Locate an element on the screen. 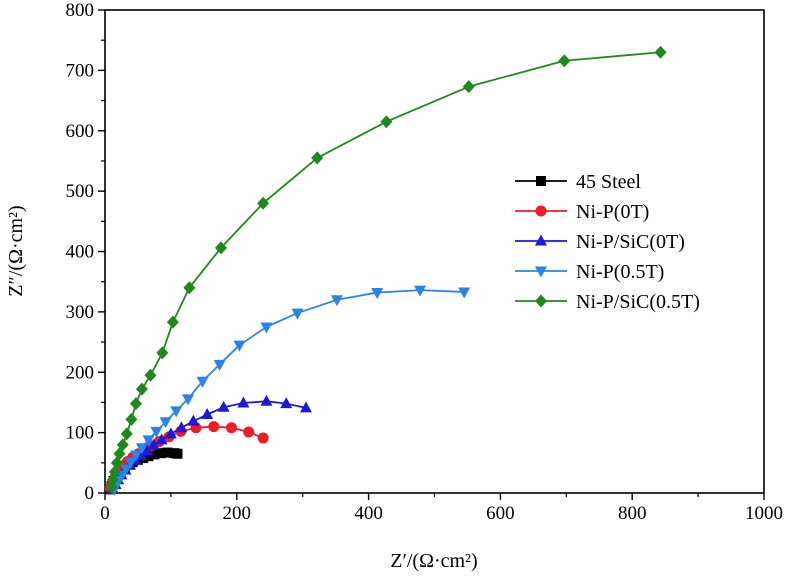  legend-item: Ni-P(0.5T) is located at coordinates (589, 272).